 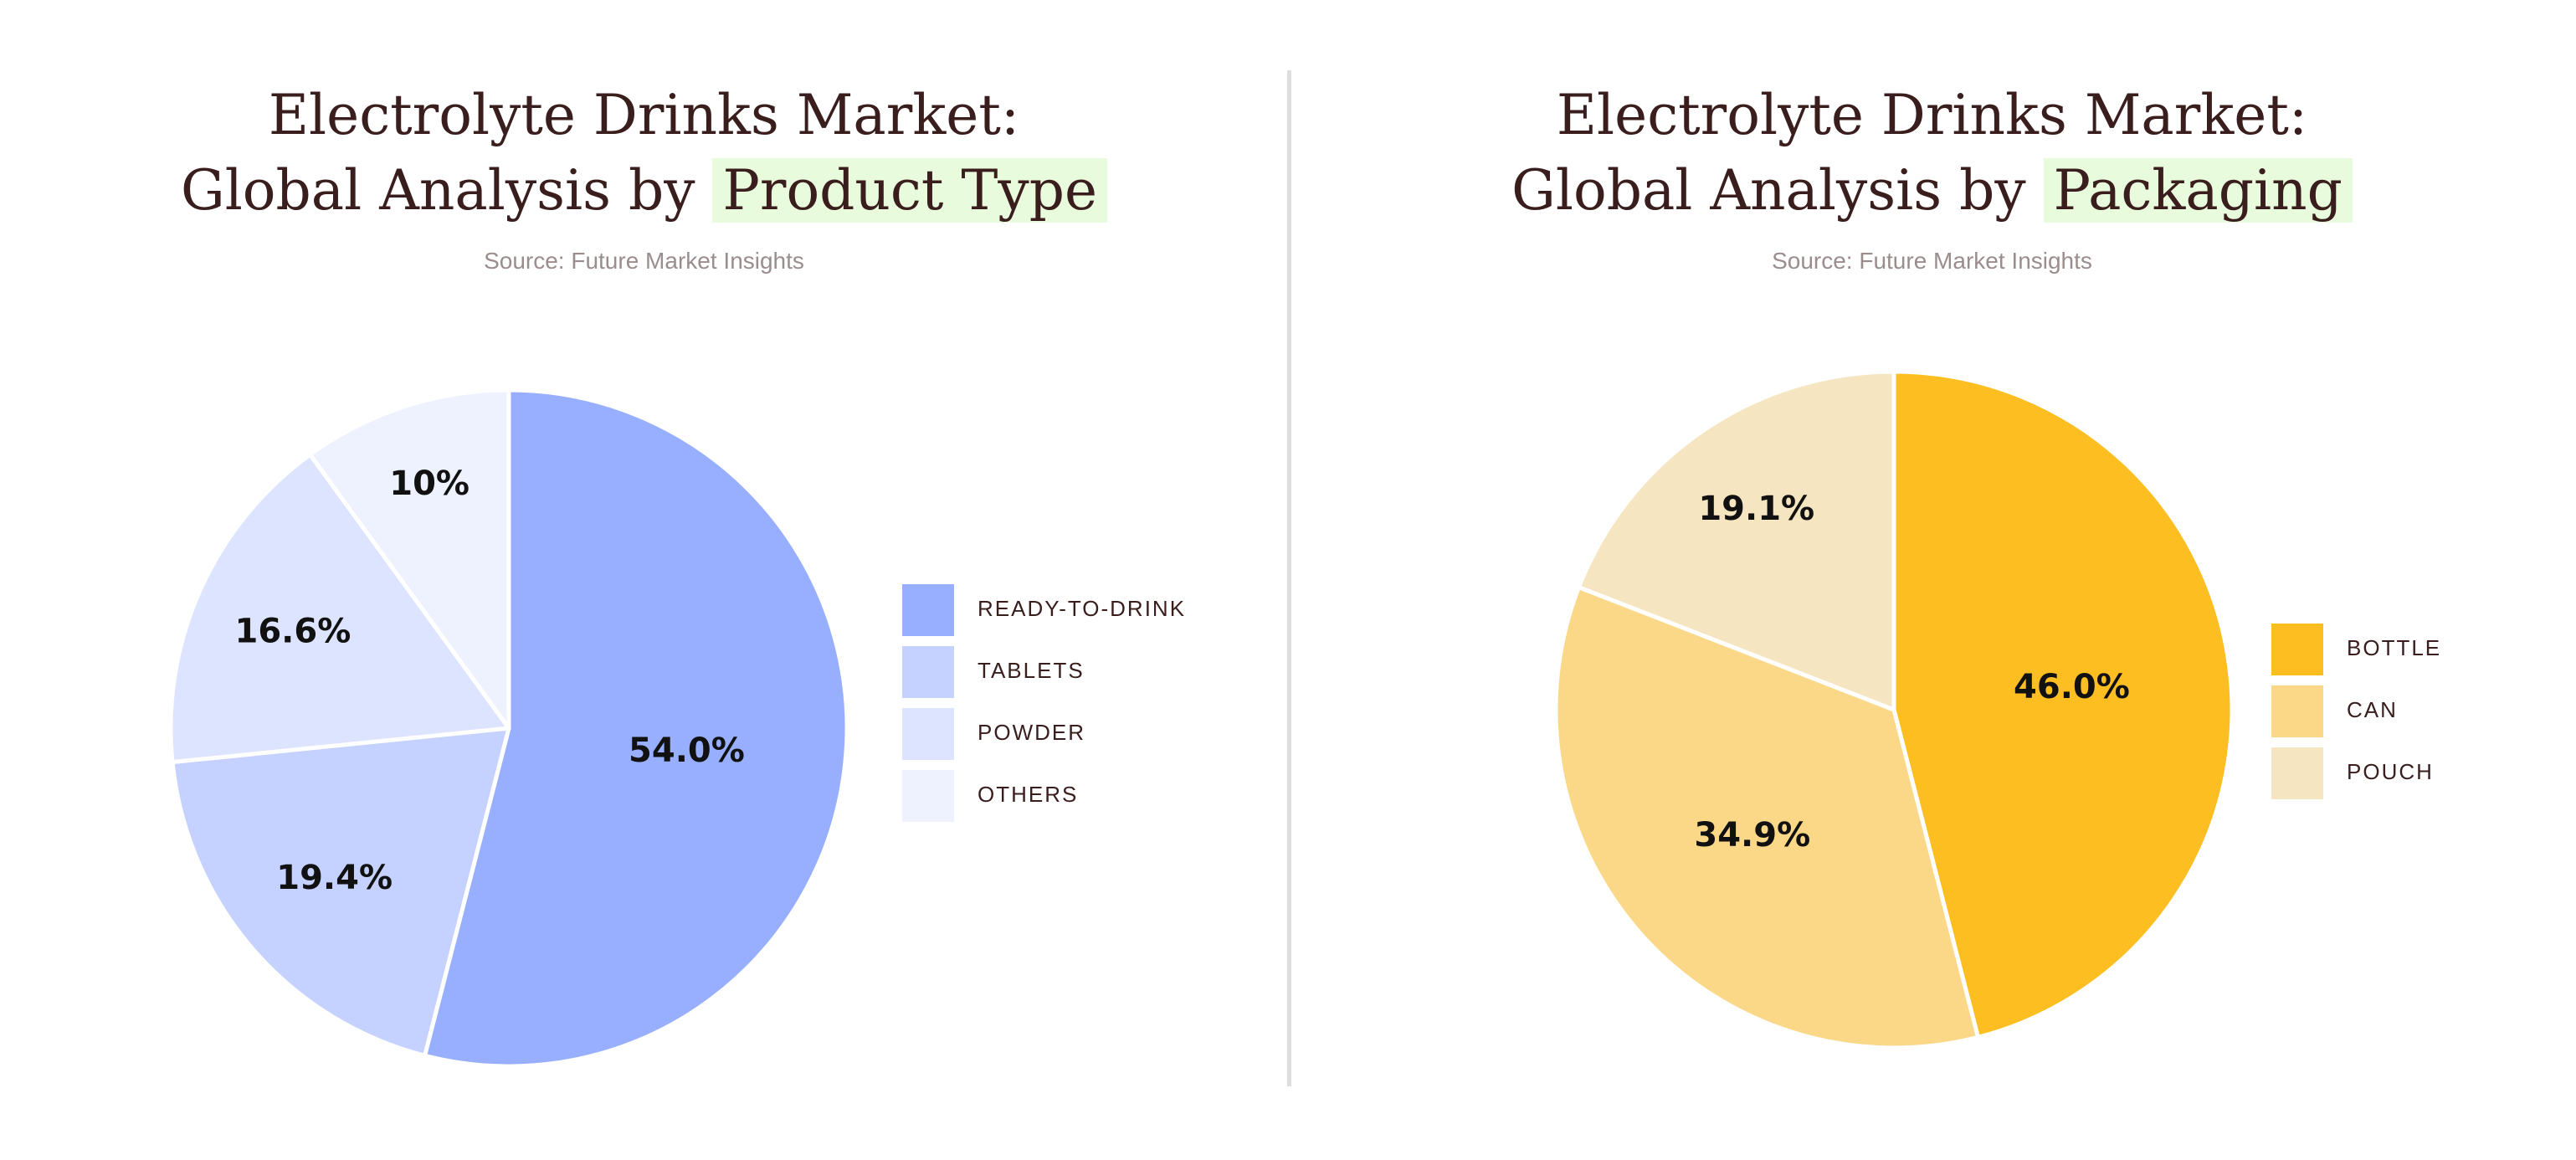 I want to click on pie-slice-pouch, so click(x=1736, y=540).